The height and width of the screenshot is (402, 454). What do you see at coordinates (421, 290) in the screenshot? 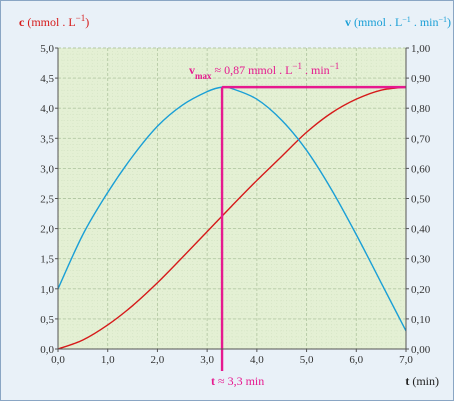
I see `right-tick-label: 0,20` at bounding box center [421, 290].